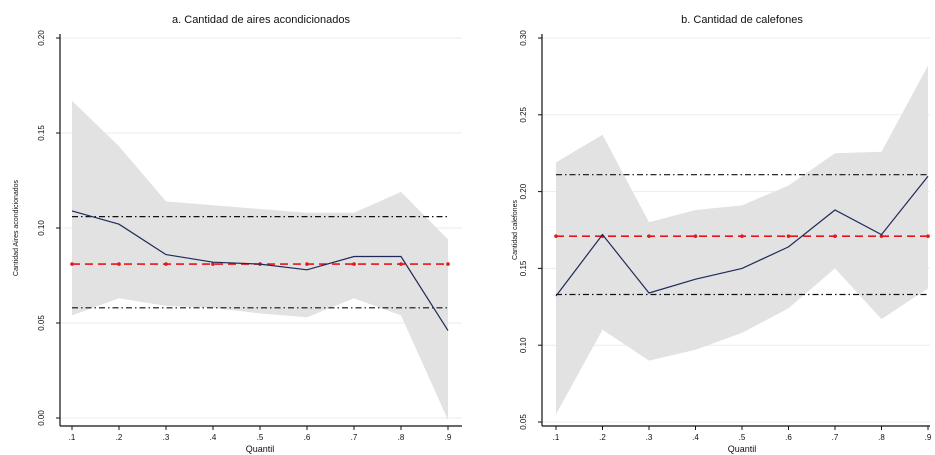  I want to click on y-axis-label: Cantidad calefones, so click(515, 230).